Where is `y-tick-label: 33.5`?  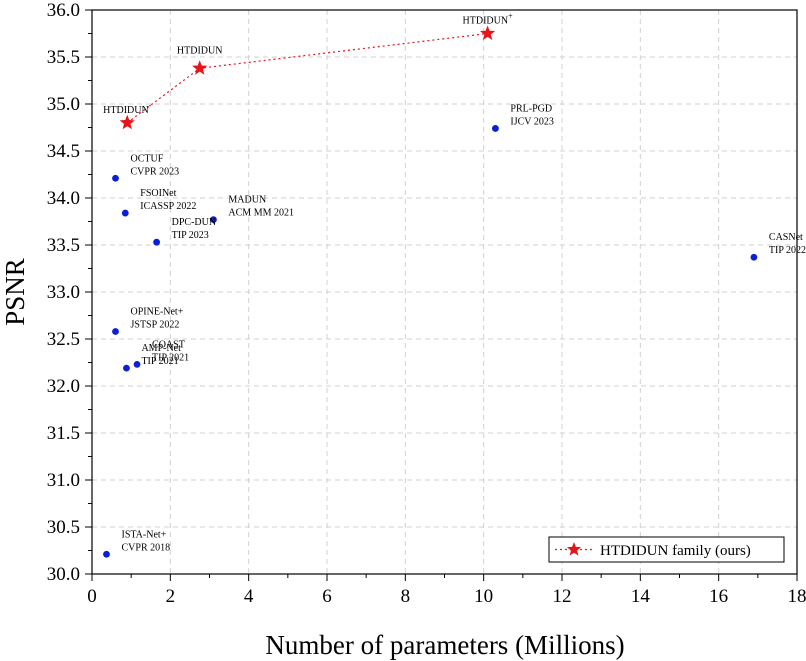
y-tick-label: 33.5 is located at coordinates (63, 245).